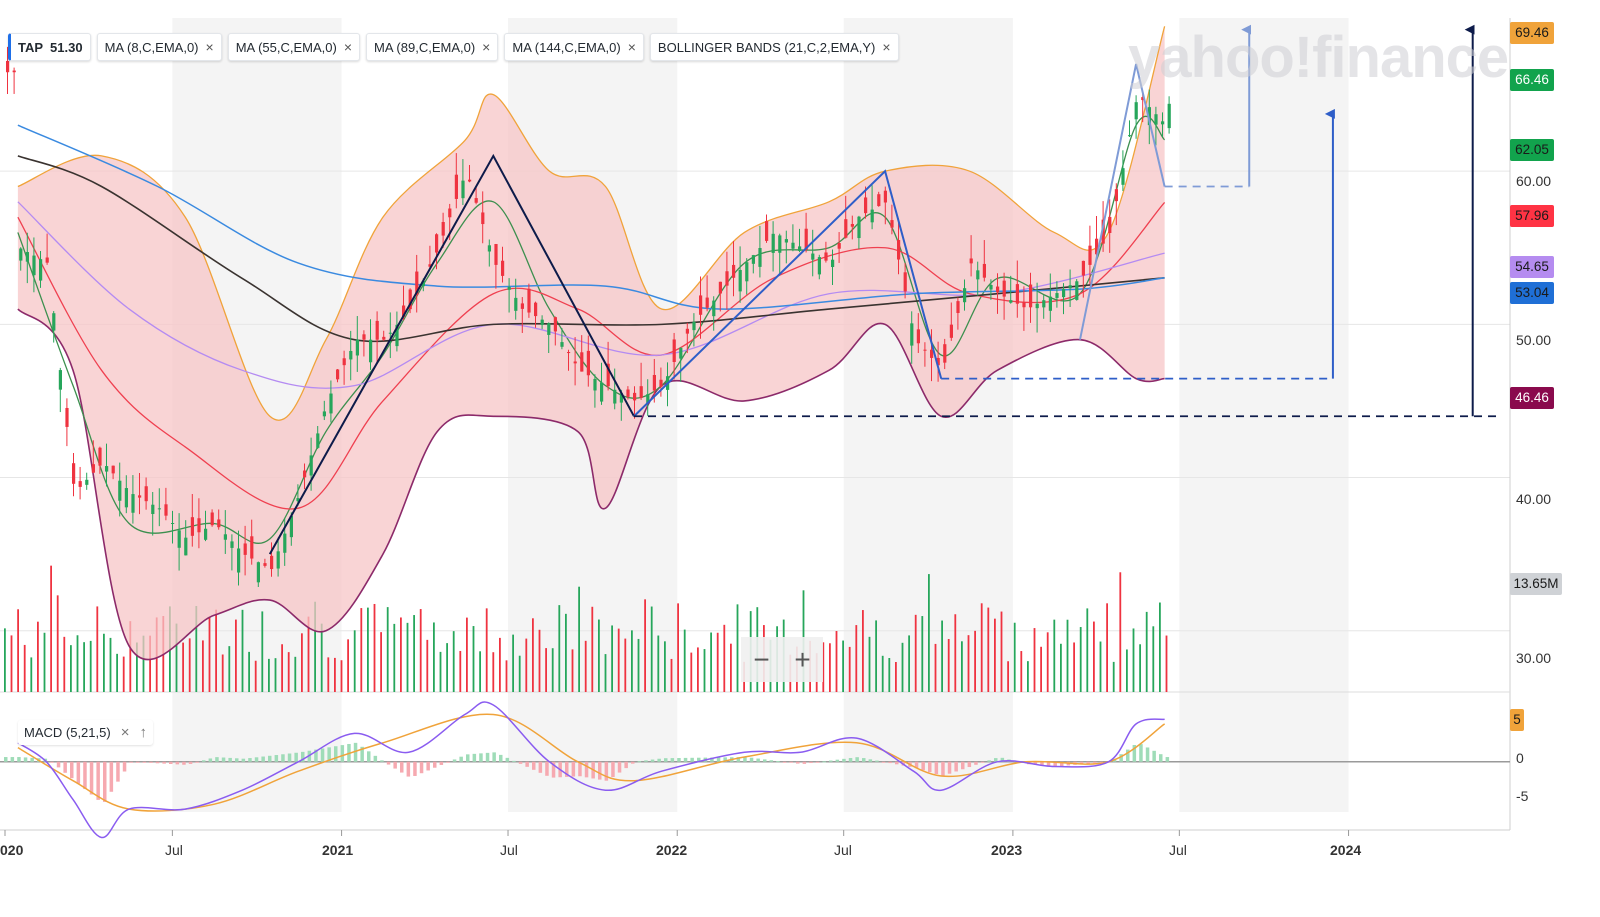 Image resolution: width=1600 pixels, height=917 pixels. What do you see at coordinates (802, 659) in the screenshot?
I see `zoom-in-button: +` at bounding box center [802, 659].